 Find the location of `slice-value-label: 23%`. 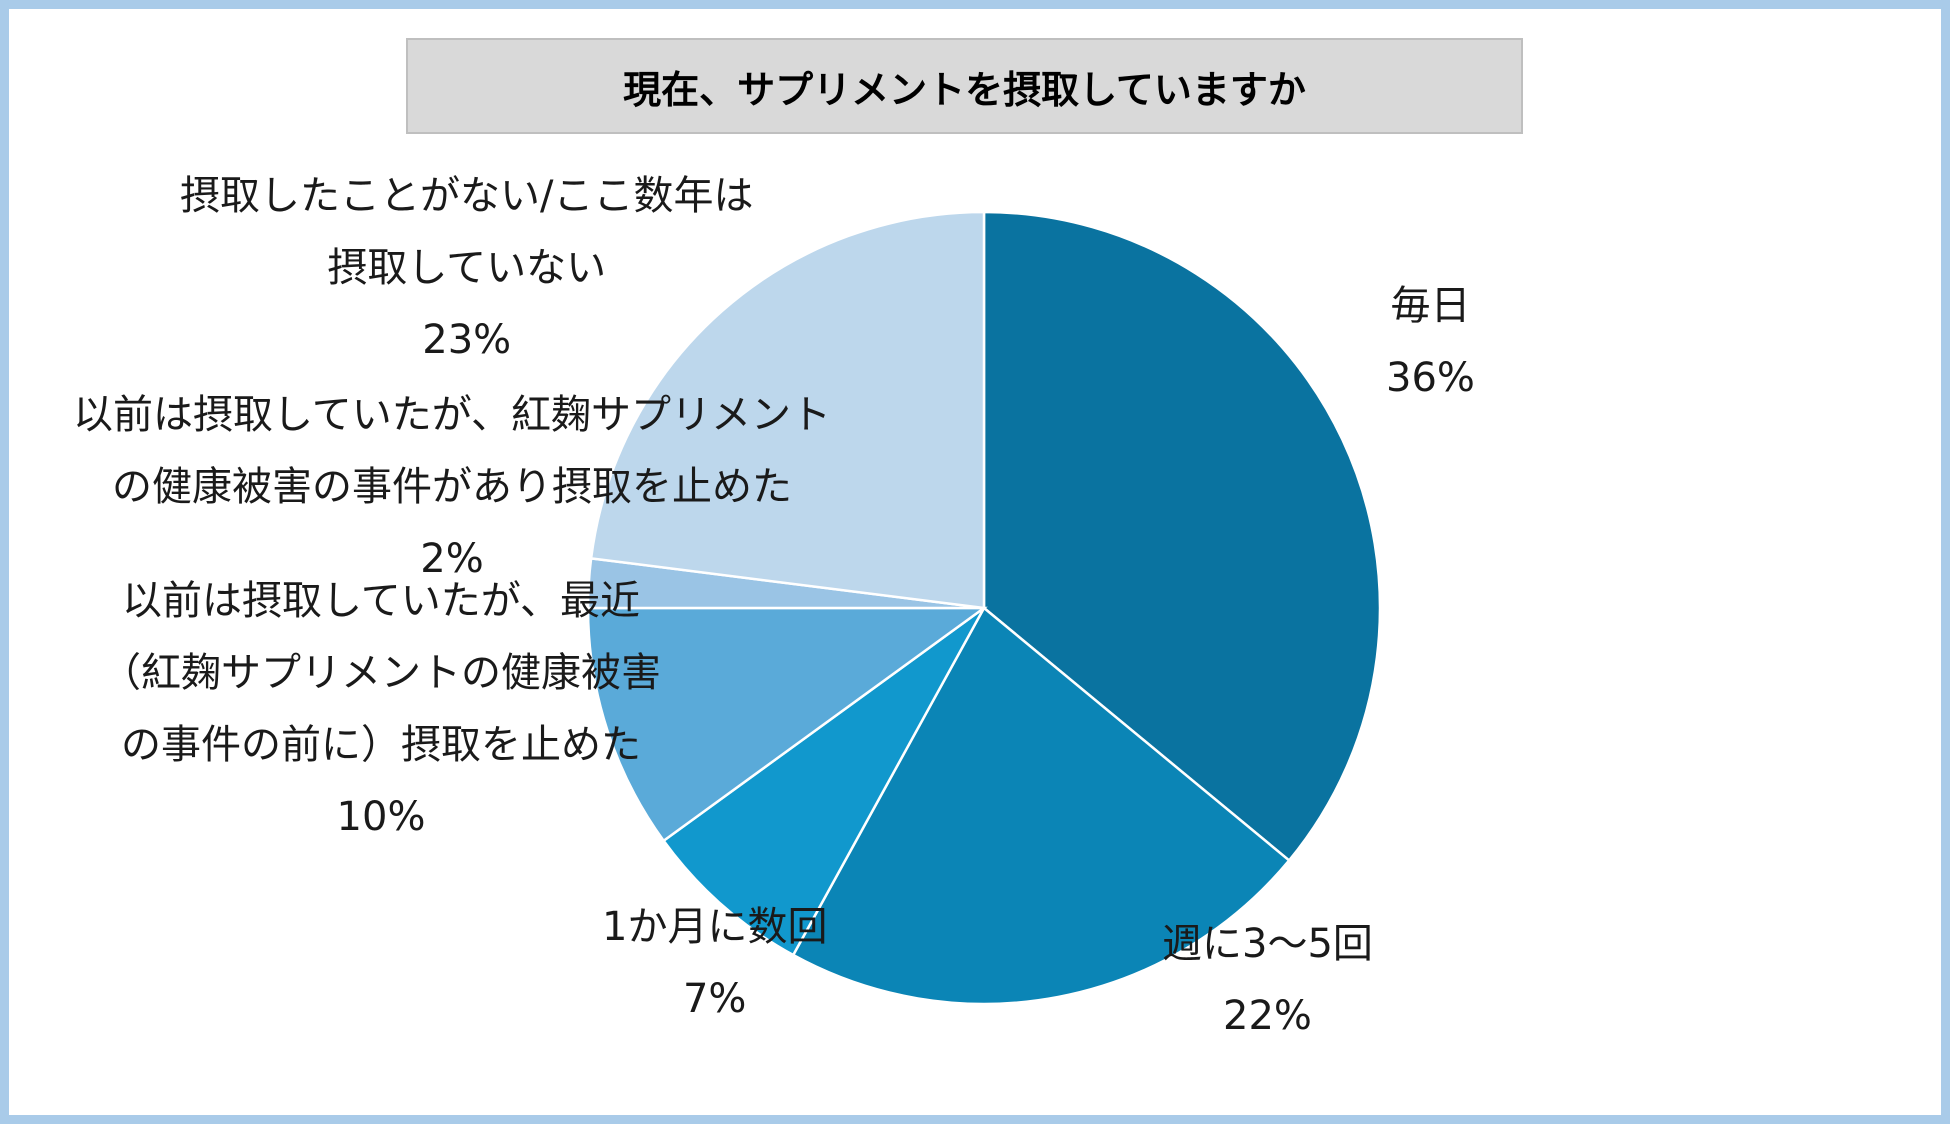

slice-value-label: 23% is located at coordinates (467, 340).